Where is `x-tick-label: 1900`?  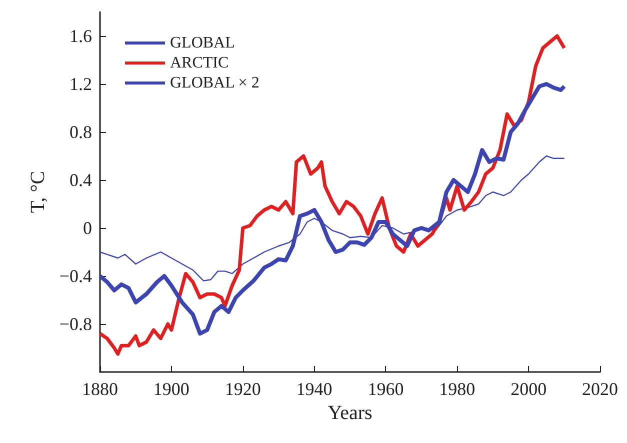
x-tick-label: 1900 is located at coordinates (171, 389).